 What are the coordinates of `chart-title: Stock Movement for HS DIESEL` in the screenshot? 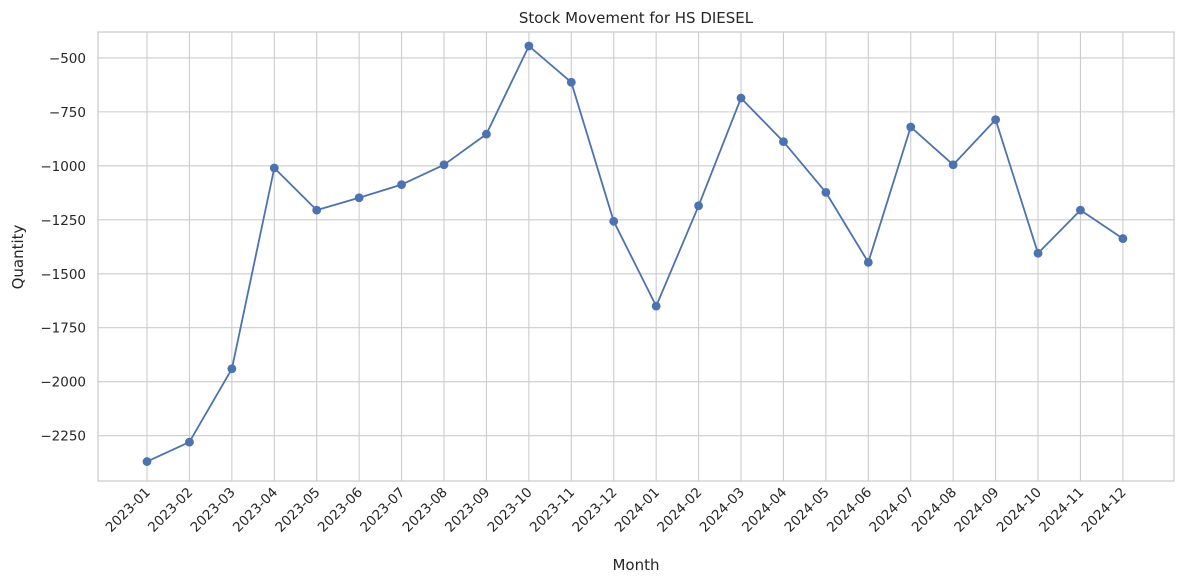 It's located at (636, 18).